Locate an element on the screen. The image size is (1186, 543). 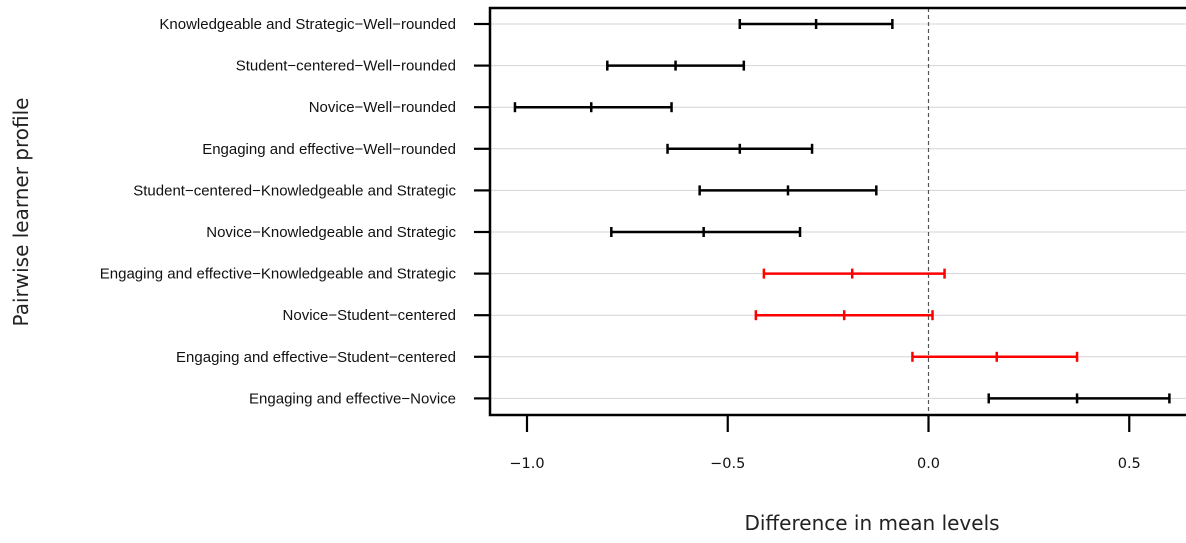
y-axis-title: Pairwise learner profile is located at coordinates (21, 212).